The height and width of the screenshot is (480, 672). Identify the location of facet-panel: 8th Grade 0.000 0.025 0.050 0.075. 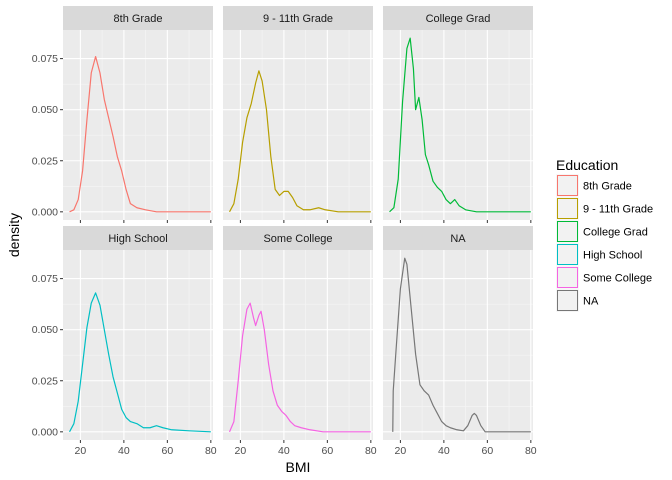
(122, 114).